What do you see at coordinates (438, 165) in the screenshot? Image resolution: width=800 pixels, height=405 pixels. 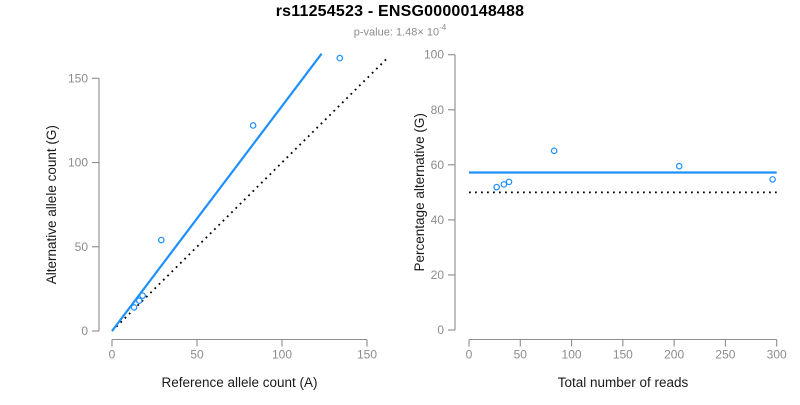 I see `y-axis-tick-label: 60` at bounding box center [438, 165].